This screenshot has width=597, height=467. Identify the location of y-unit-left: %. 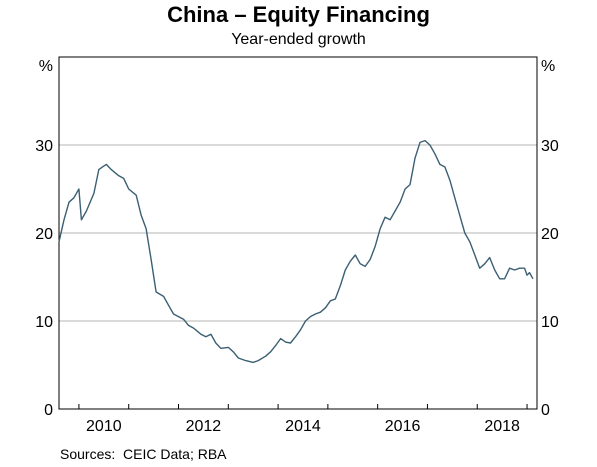
(46, 66).